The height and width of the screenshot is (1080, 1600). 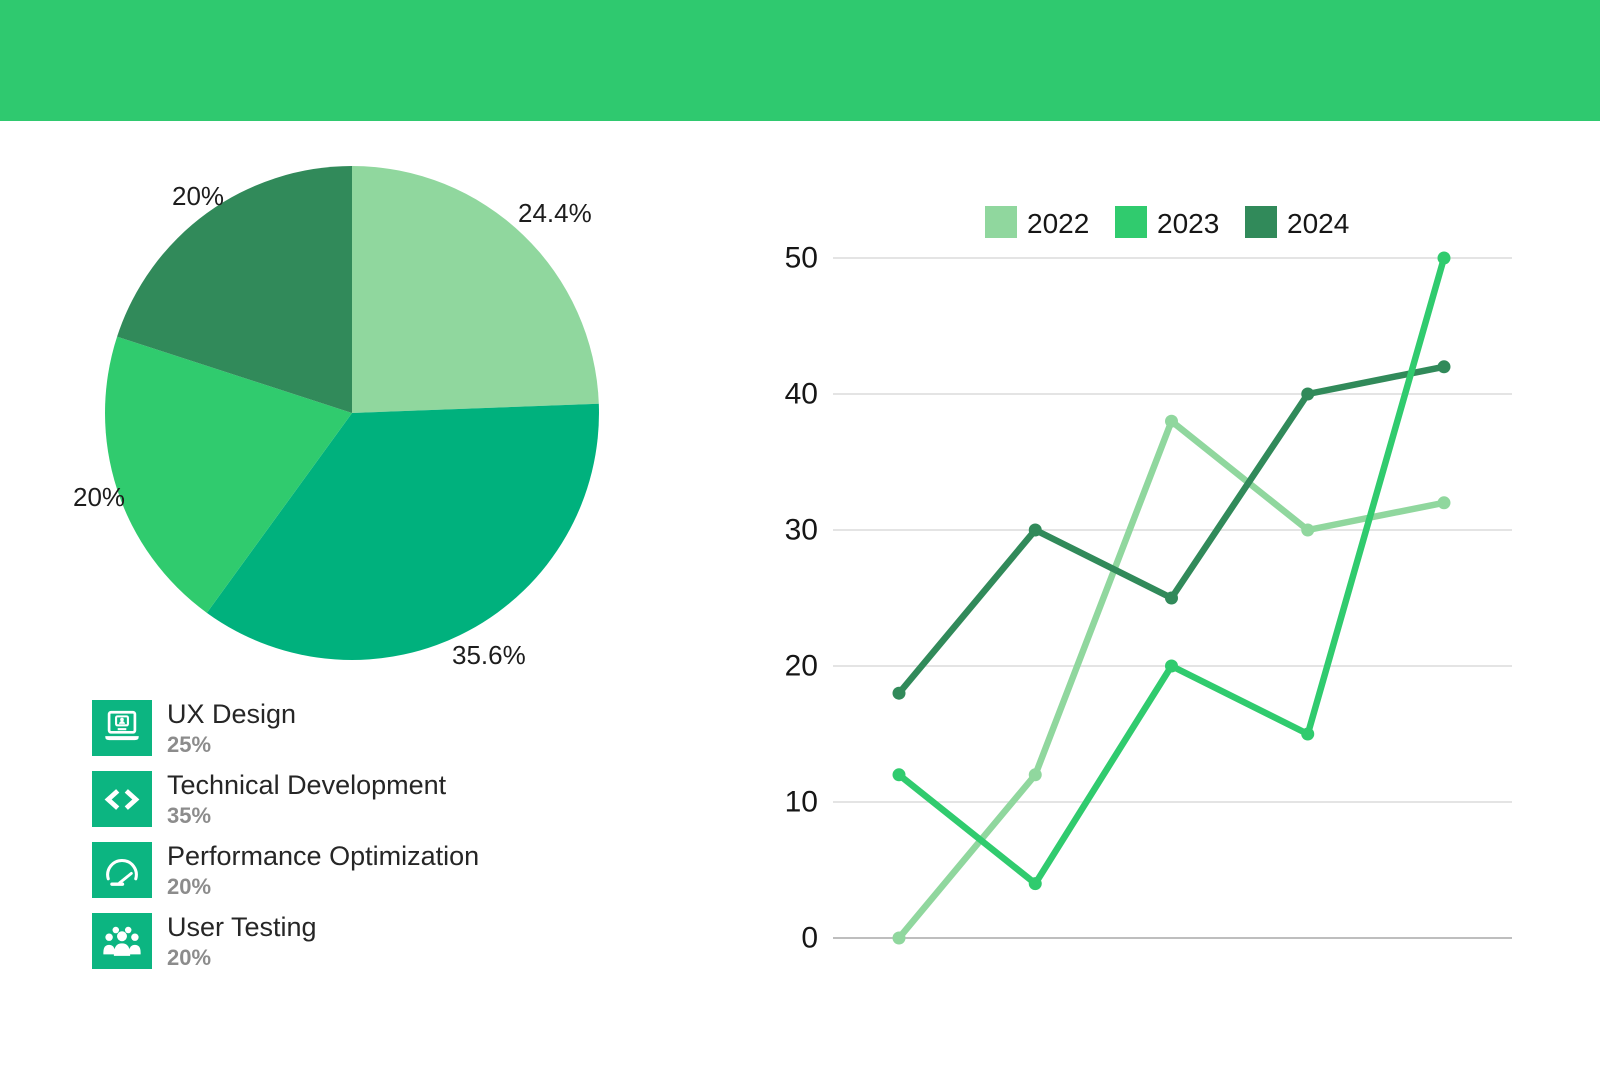 I want to click on people-icon, so click(x=122, y=941).